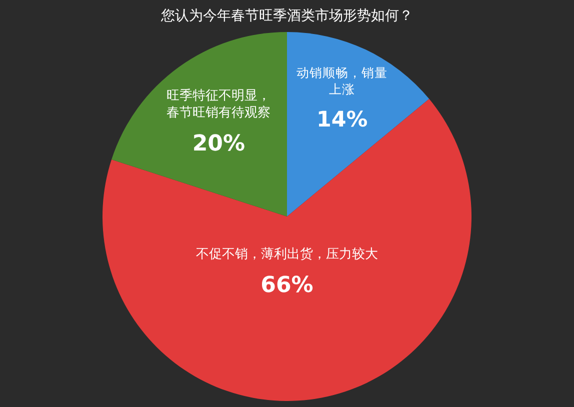  Describe the element at coordinates (342, 119) in the screenshot. I see `data-label: 14%` at that location.